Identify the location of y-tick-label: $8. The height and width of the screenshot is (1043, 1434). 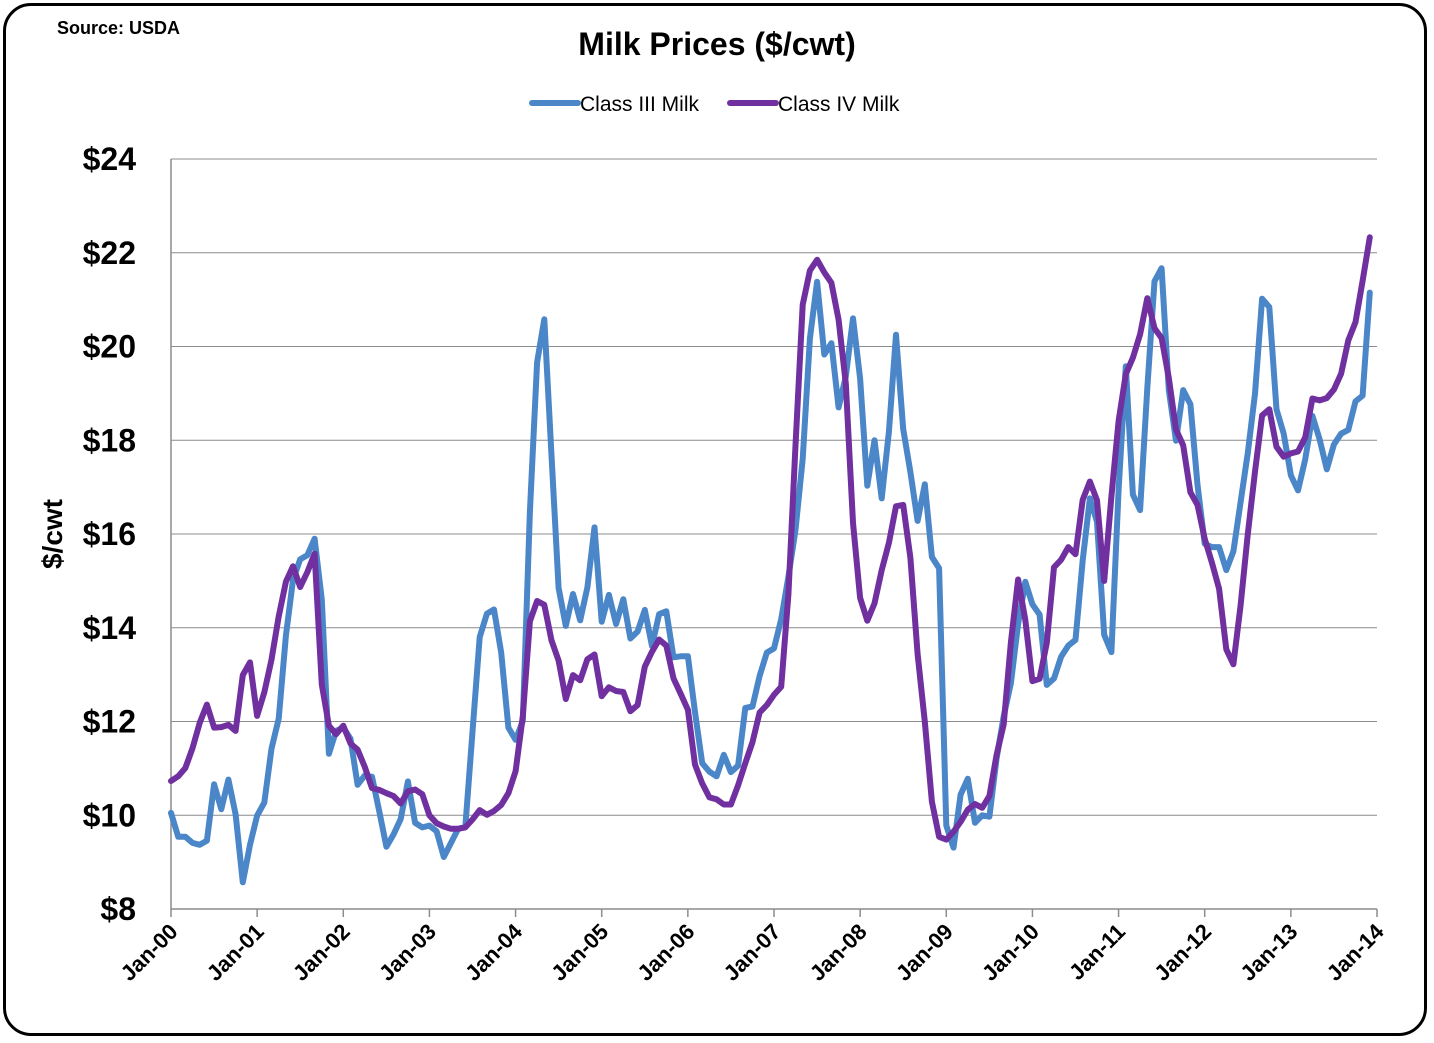
(118, 909).